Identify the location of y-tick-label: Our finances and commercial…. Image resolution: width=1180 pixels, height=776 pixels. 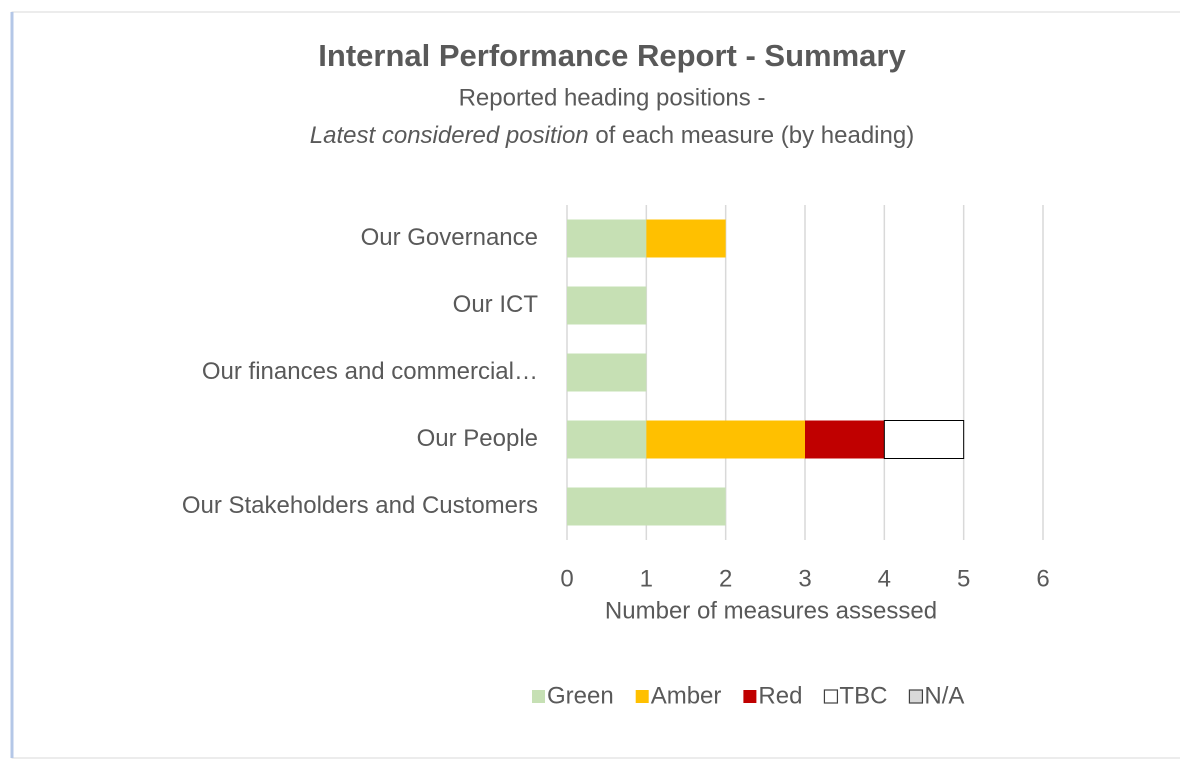
(370, 371).